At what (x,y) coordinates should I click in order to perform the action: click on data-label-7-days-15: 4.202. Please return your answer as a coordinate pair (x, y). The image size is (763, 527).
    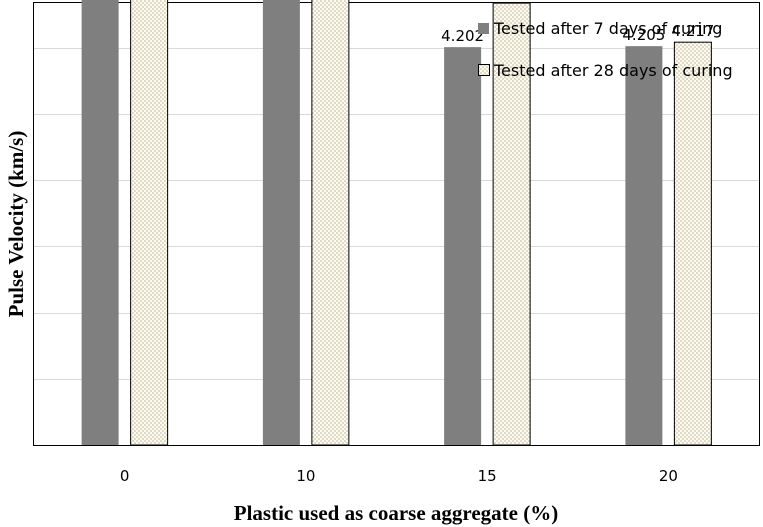
    Looking at the image, I should click on (462, 36).